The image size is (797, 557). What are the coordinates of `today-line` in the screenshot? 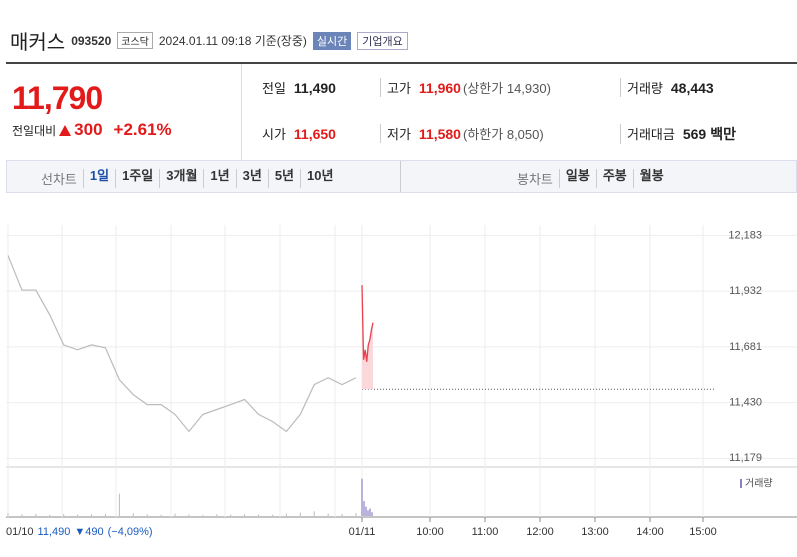 It's located at (367, 323).